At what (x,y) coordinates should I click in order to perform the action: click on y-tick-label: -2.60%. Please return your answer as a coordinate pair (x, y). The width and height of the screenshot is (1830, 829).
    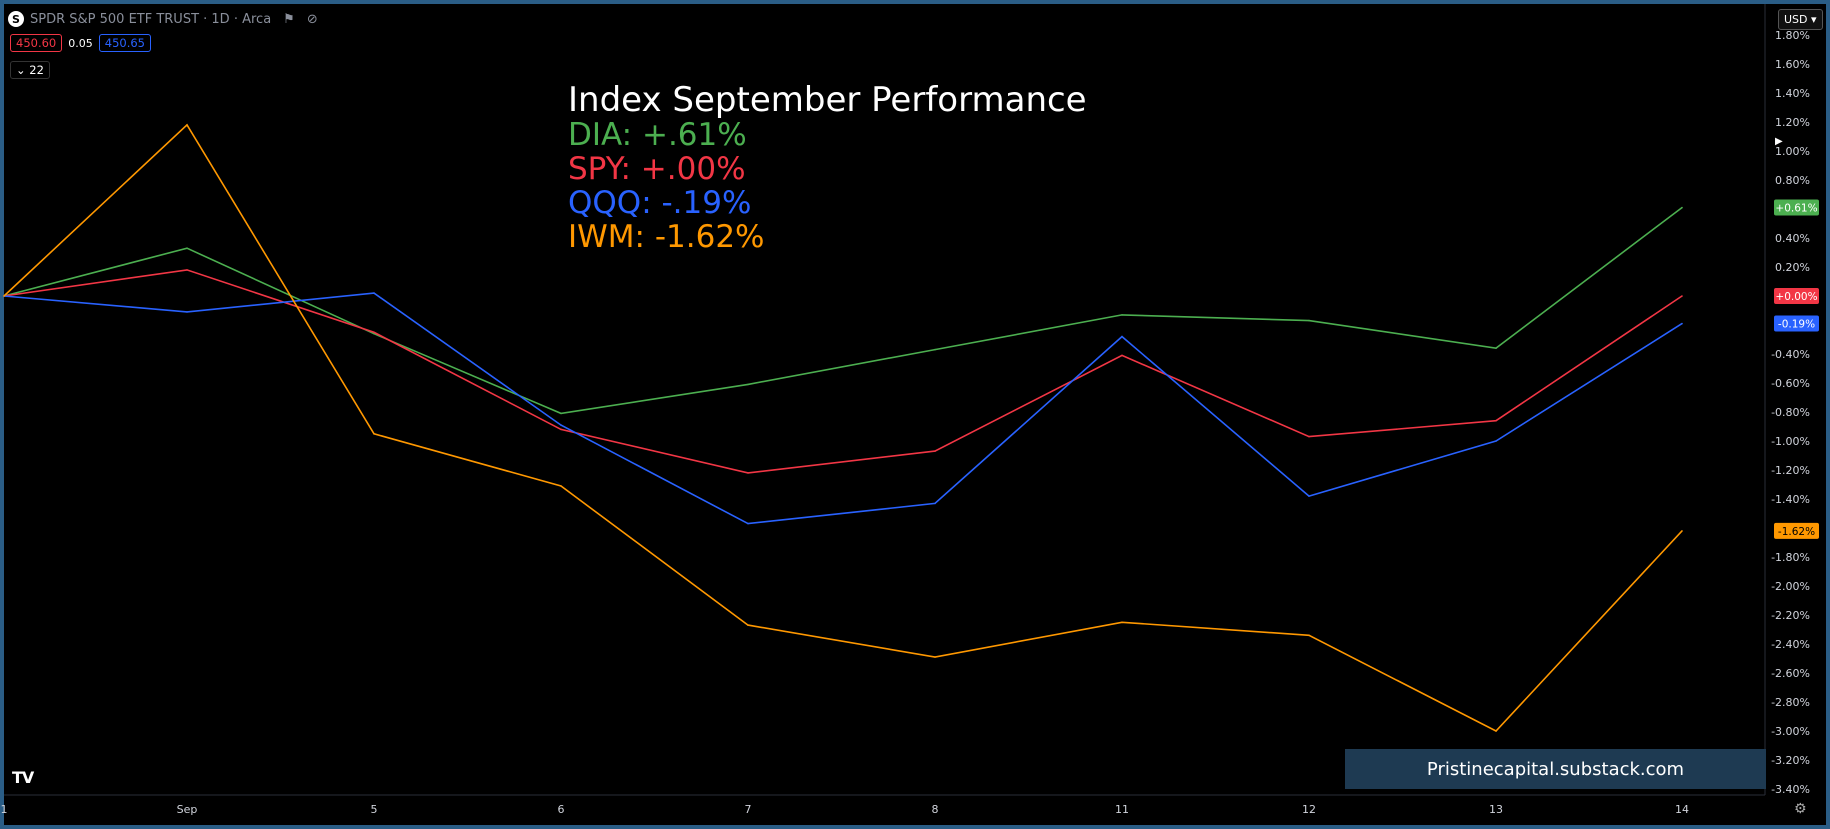
    Looking at the image, I should click on (1790, 673).